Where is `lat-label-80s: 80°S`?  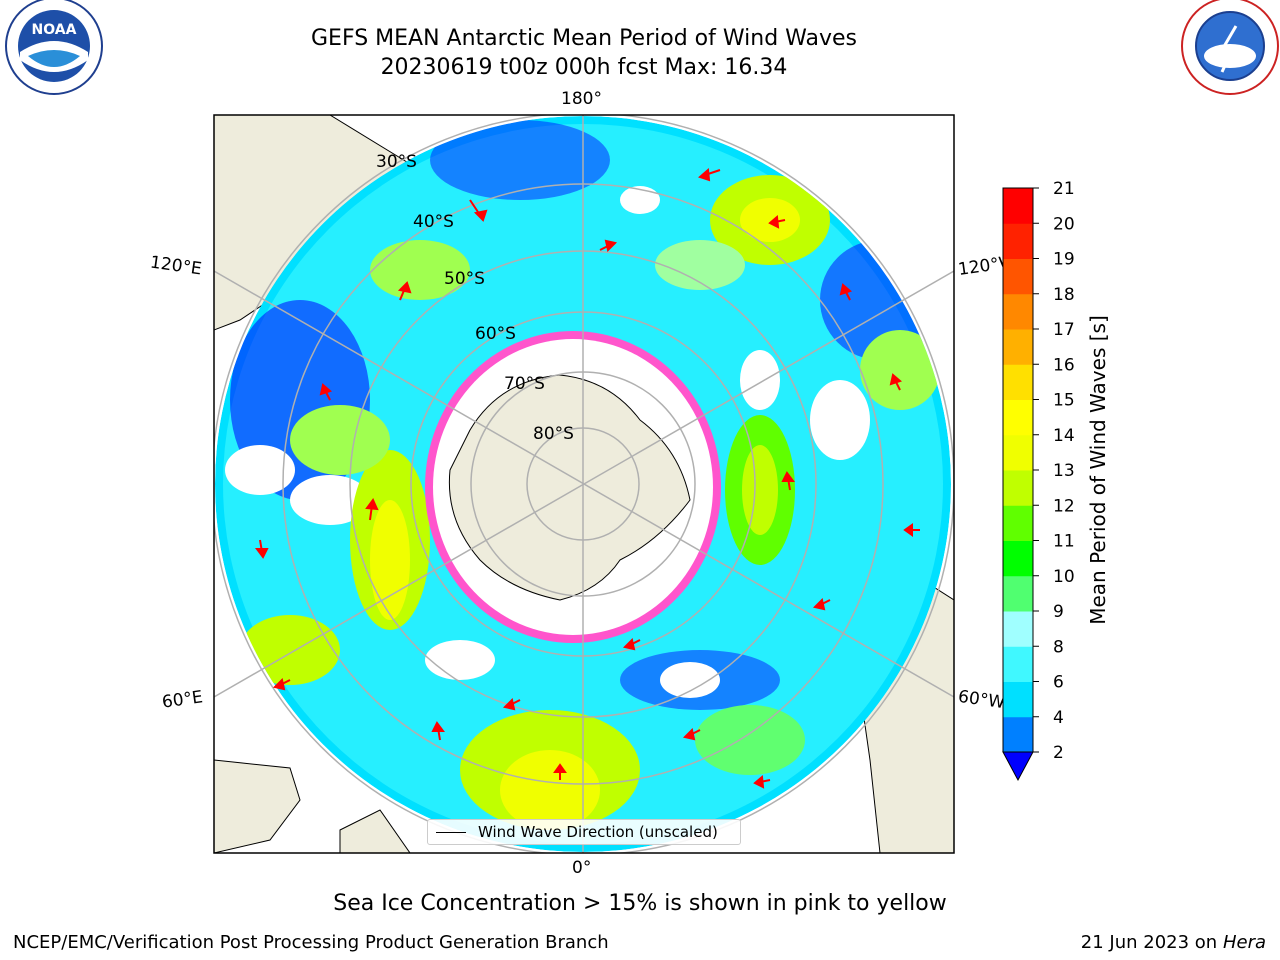
lat-label-80s: 80°S is located at coordinates (553, 434).